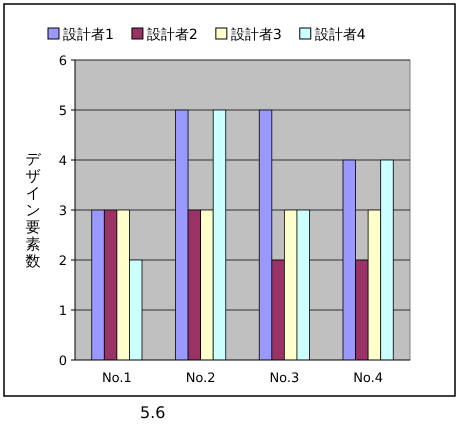 This screenshot has width=460, height=430. Describe the element at coordinates (256, 35) in the screenshot. I see `legend-label: 設計者3` at that location.